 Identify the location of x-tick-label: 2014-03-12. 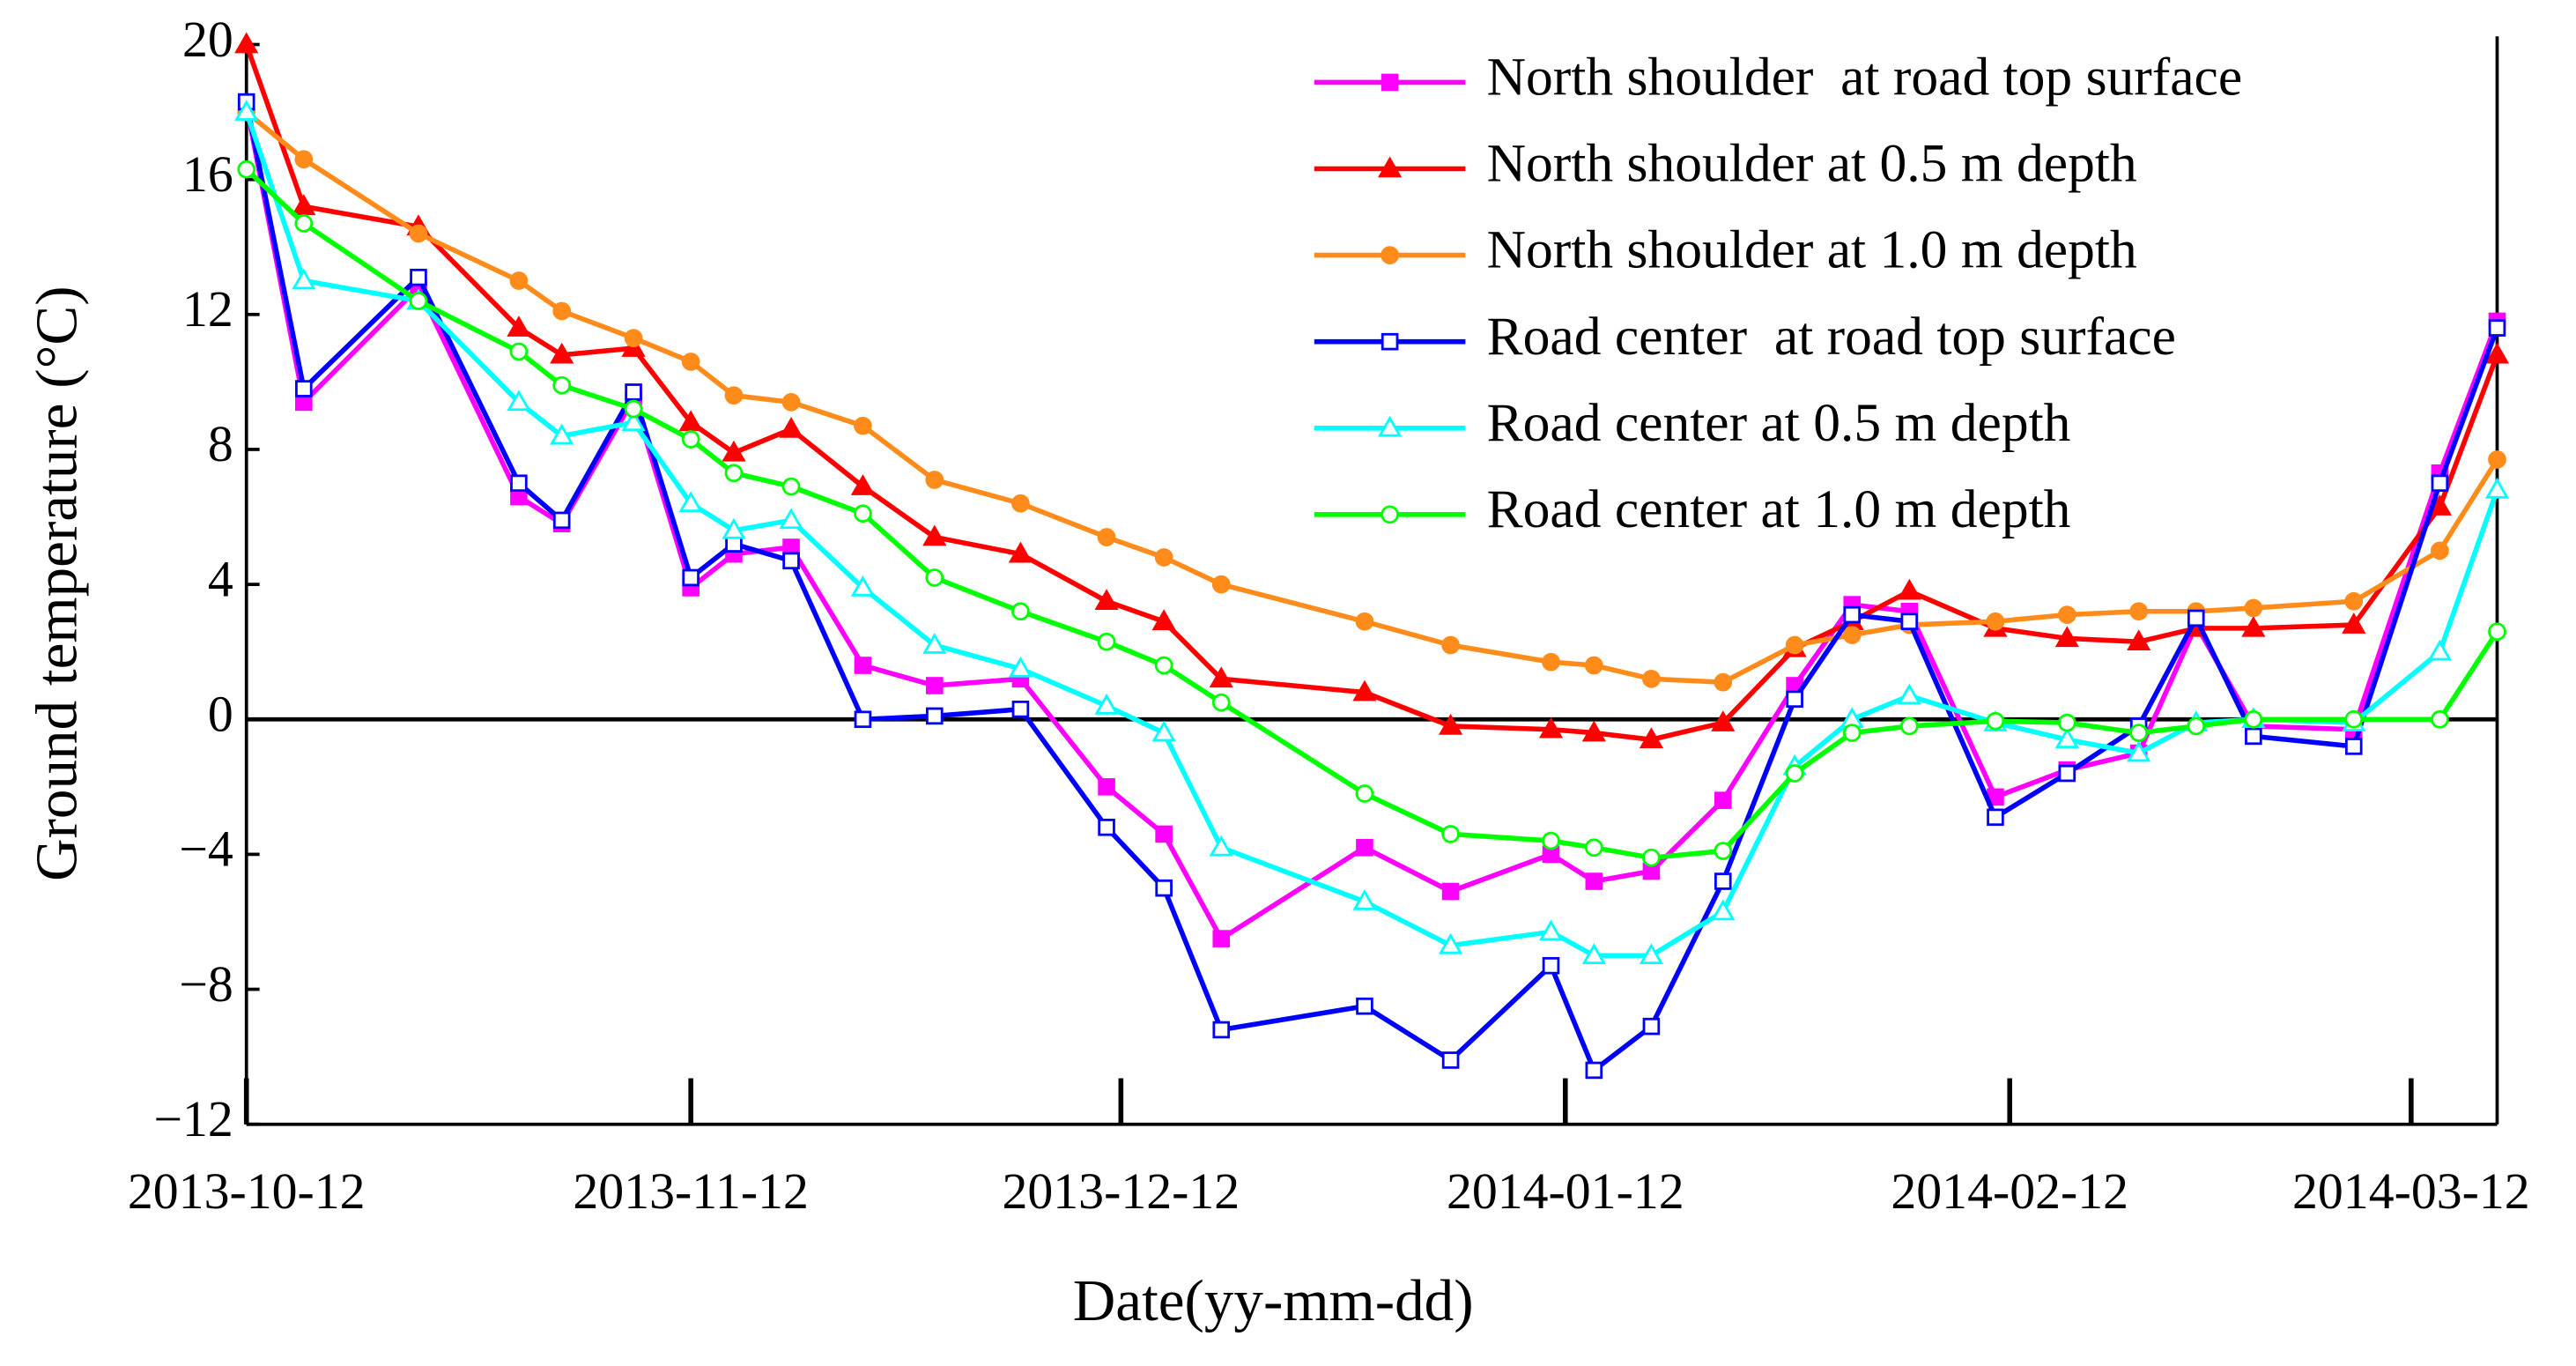
(2411, 1191).